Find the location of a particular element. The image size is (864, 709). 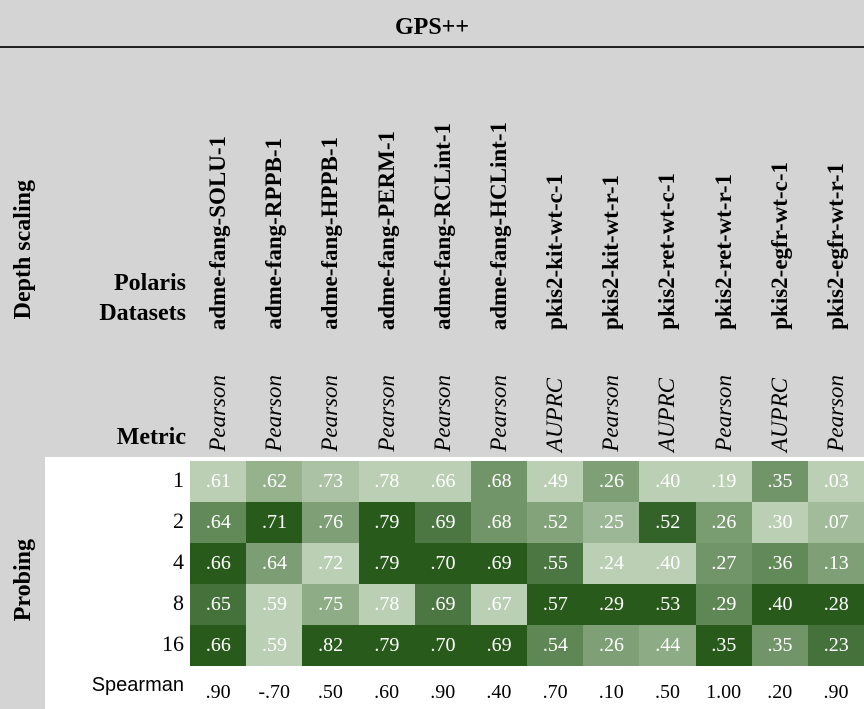

heat-cell: .75 is located at coordinates (330, 604).